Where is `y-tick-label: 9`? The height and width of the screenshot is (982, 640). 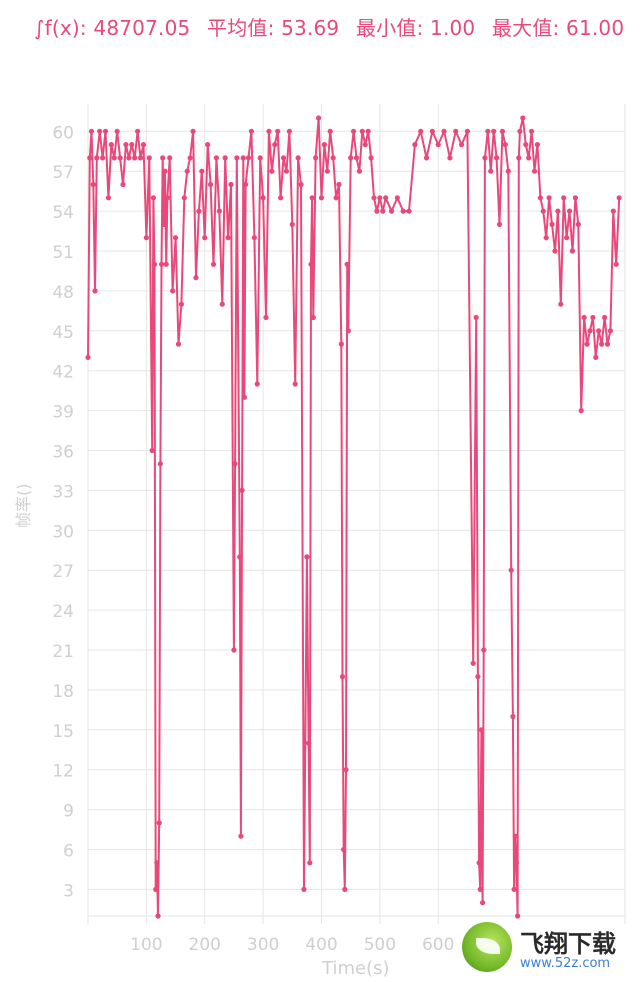
y-tick-label: 9 is located at coordinates (68, 812).